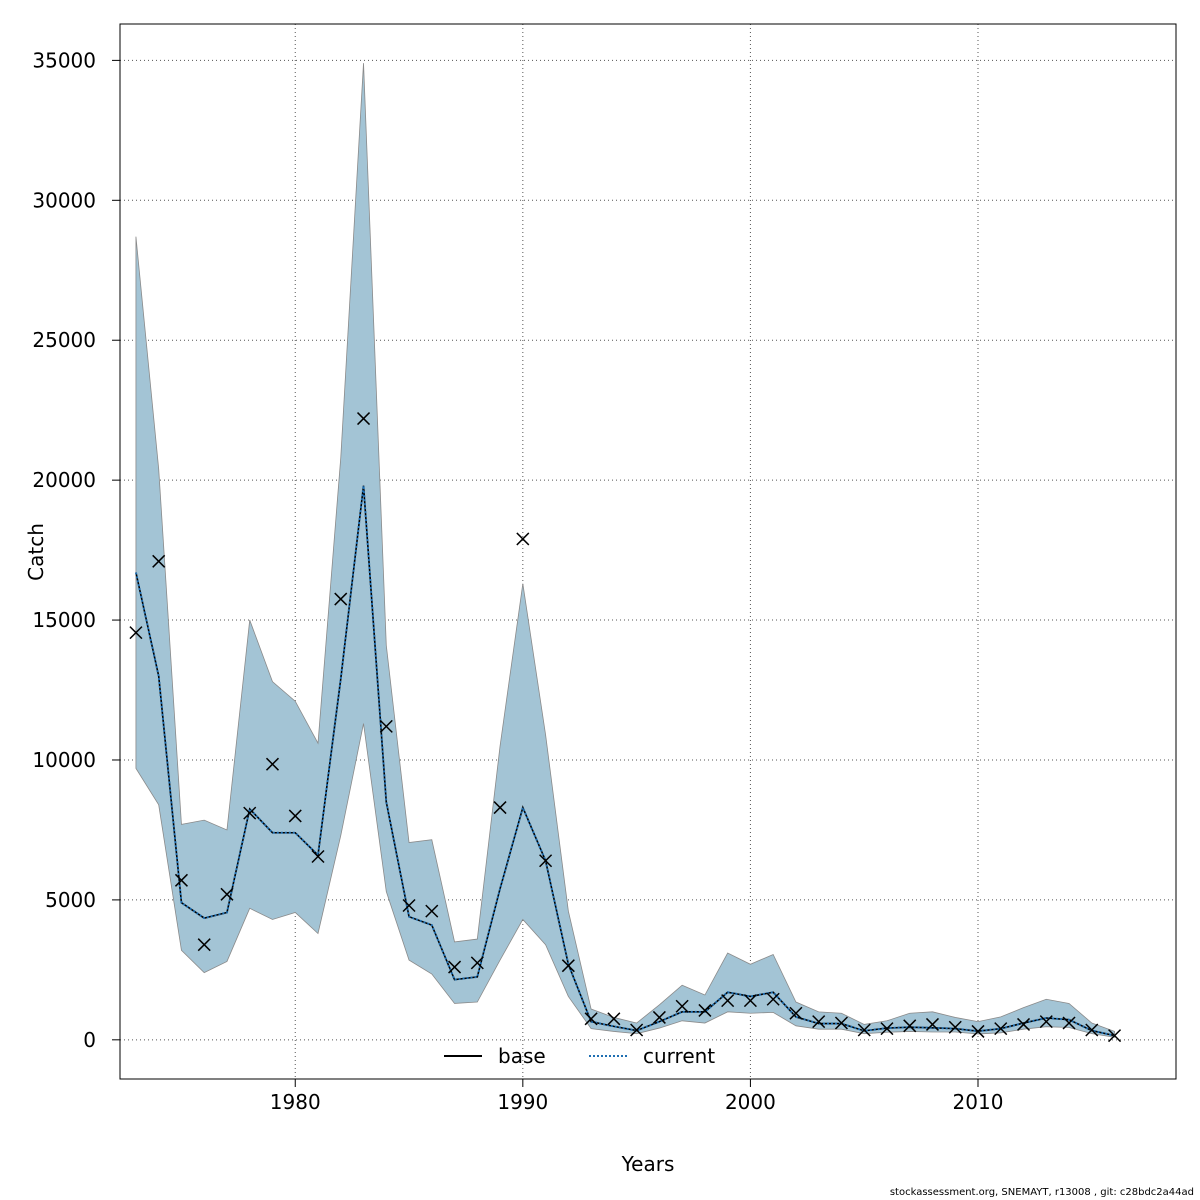 The height and width of the screenshot is (1200, 1200). Describe the element at coordinates (64, 60) in the screenshot. I see `y-tick-label: 35000` at that location.